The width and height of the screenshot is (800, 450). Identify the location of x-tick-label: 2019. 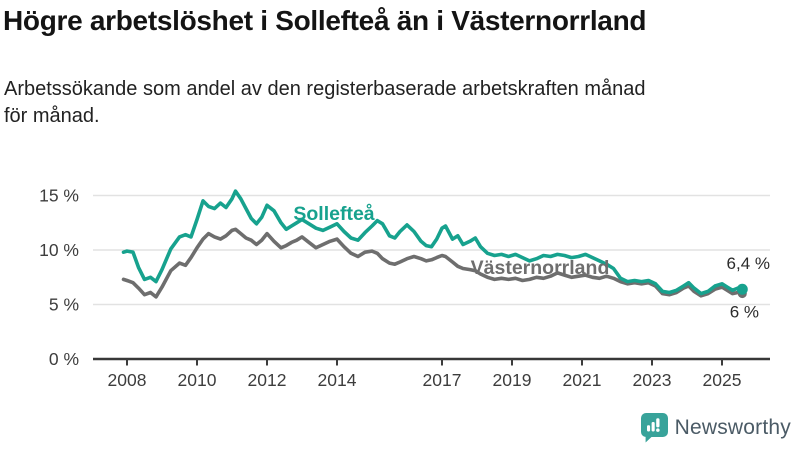
(512, 380).